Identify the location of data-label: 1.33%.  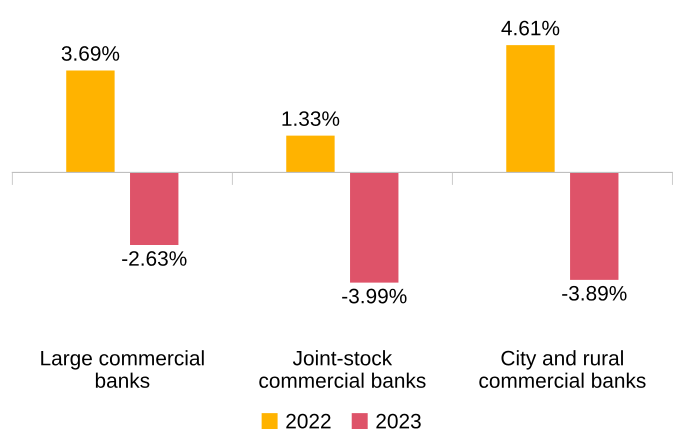
(311, 118).